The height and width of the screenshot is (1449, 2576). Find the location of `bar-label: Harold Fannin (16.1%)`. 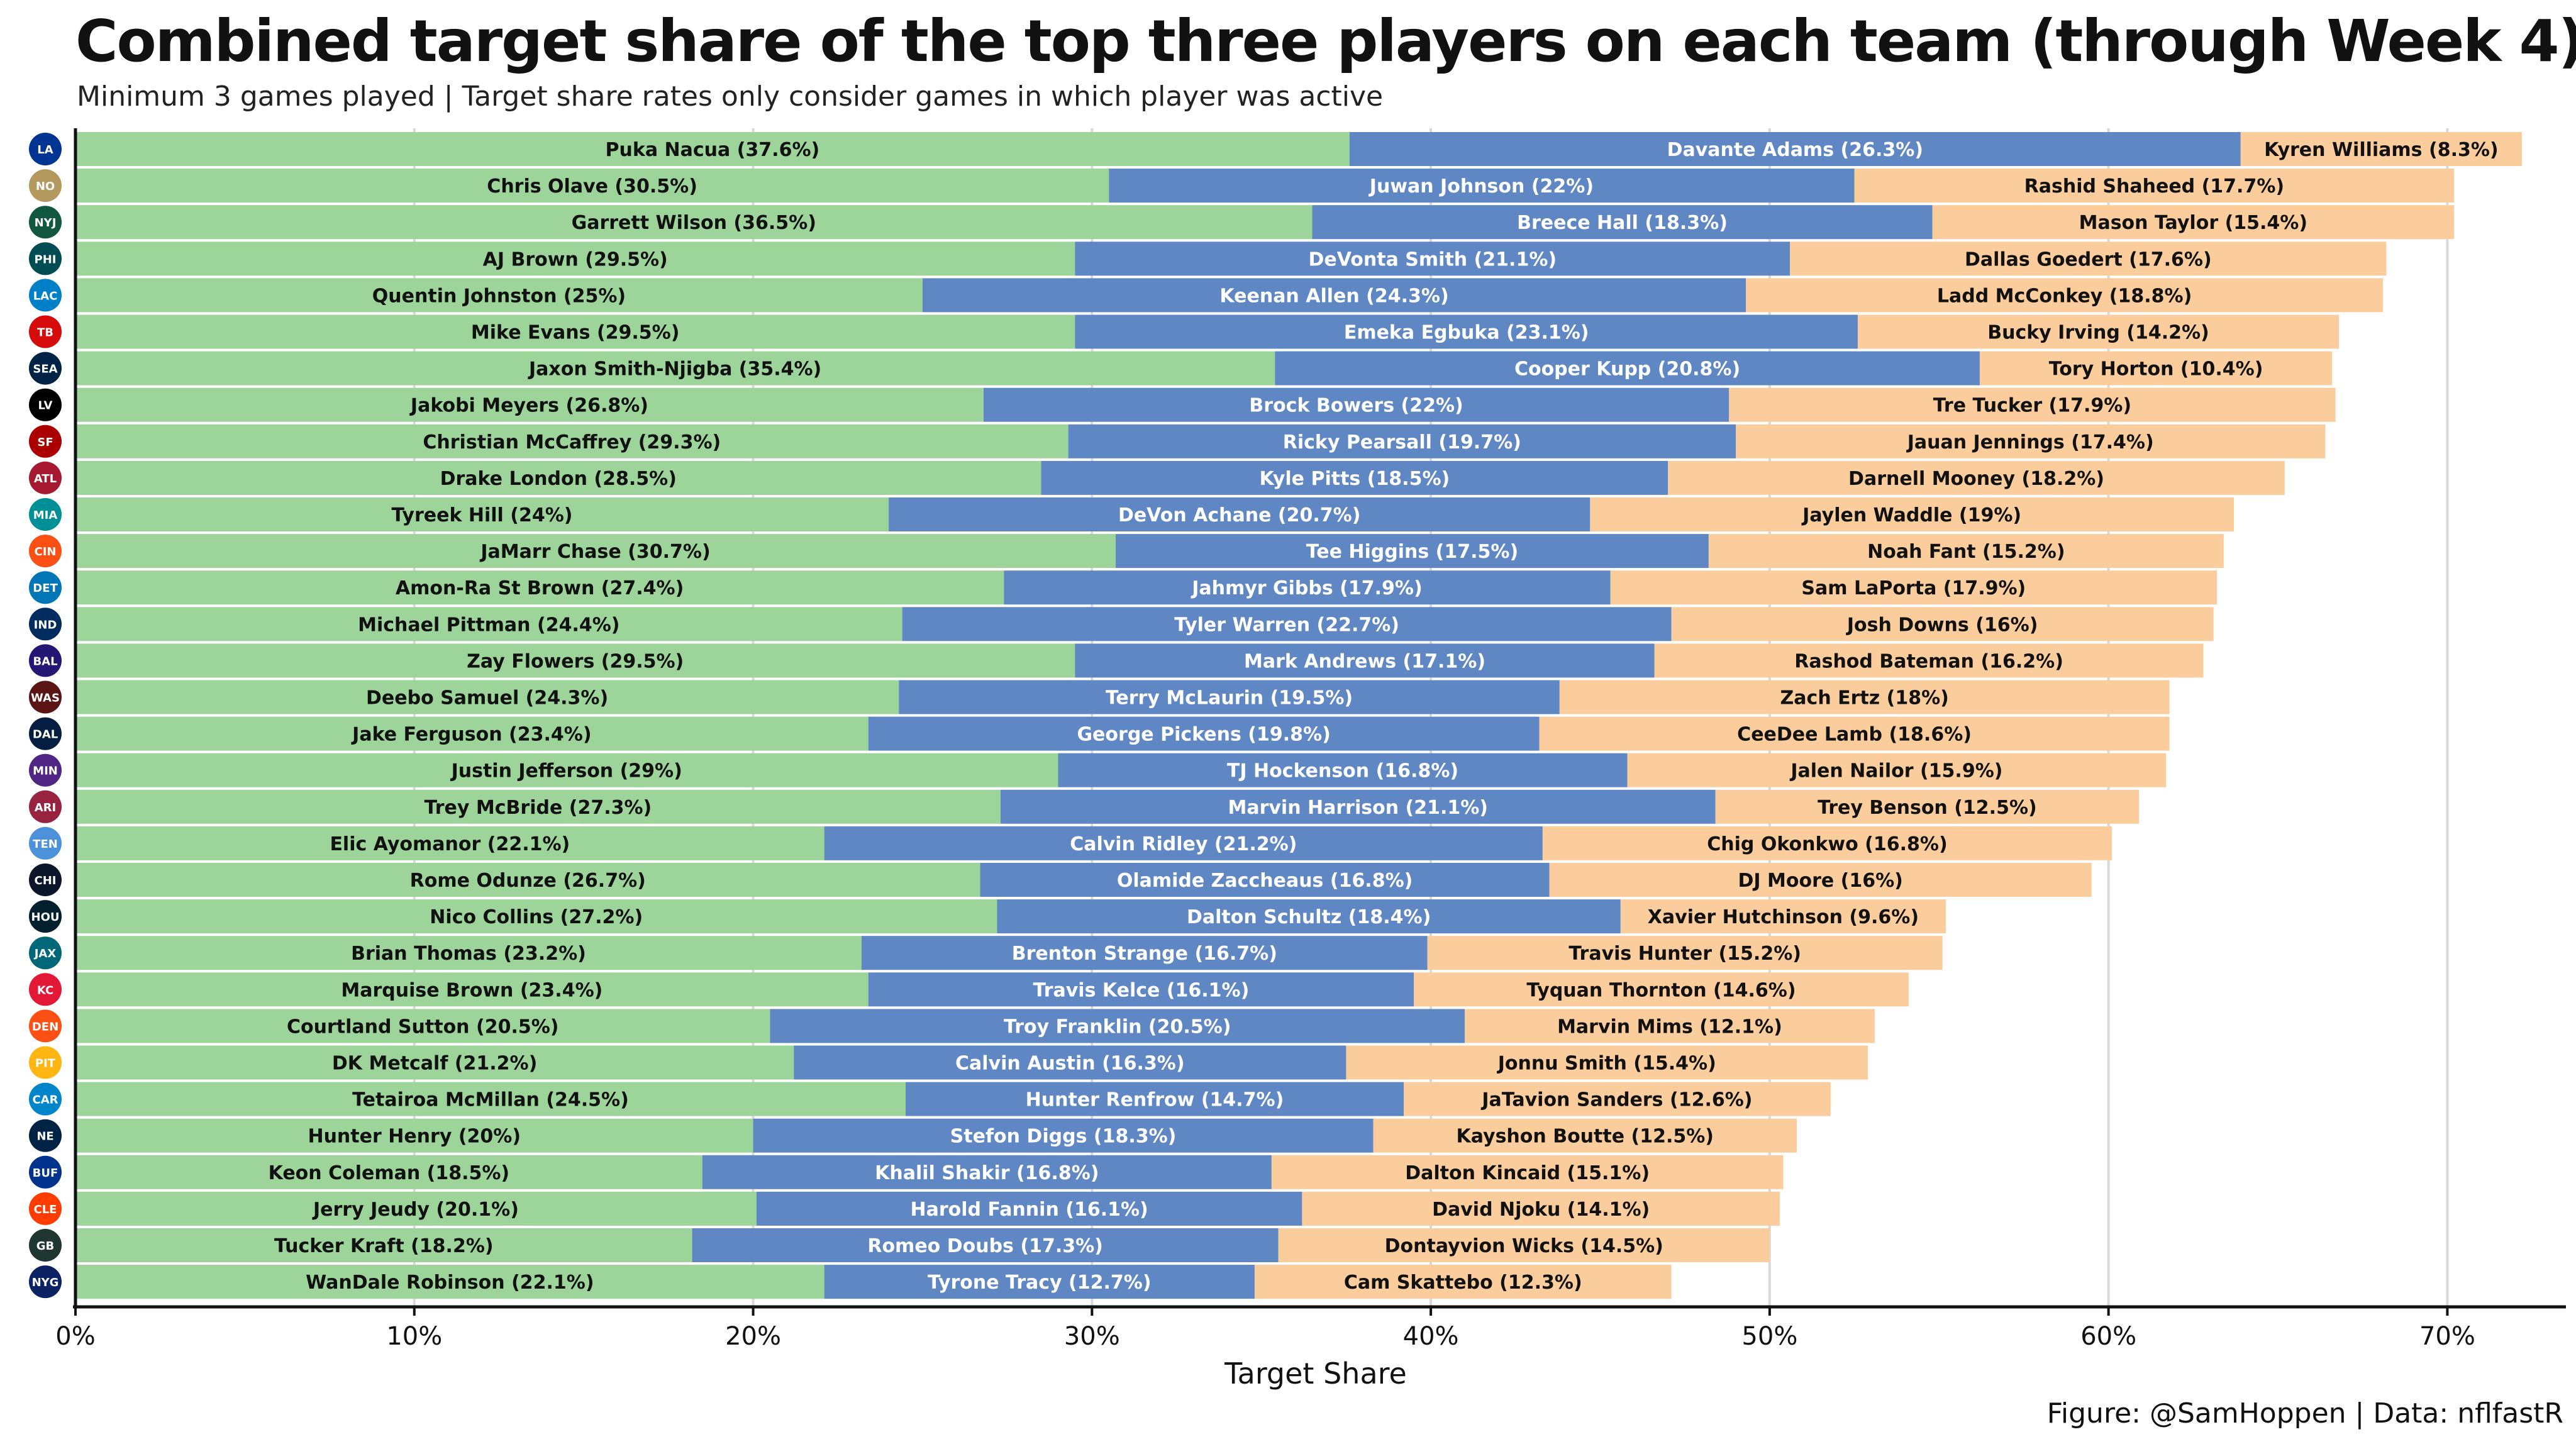

bar-label: Harold Fannin (16.1%) is located at coordinates (1029, 1210).